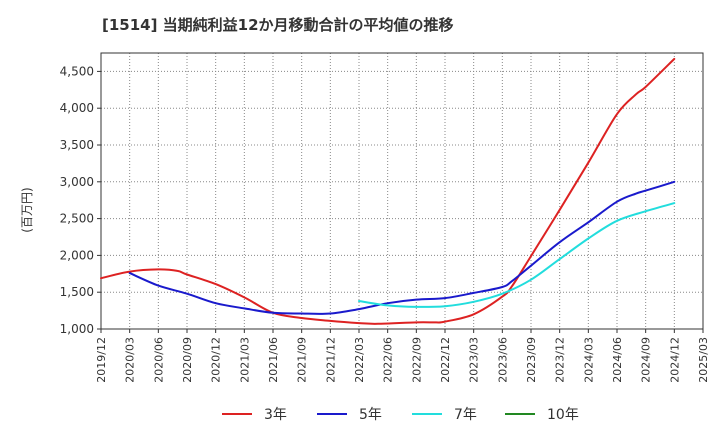 The width and height of the screenshot is (720, 440). I want to click on x-tick-label: 2022/06, so click(388, 360).